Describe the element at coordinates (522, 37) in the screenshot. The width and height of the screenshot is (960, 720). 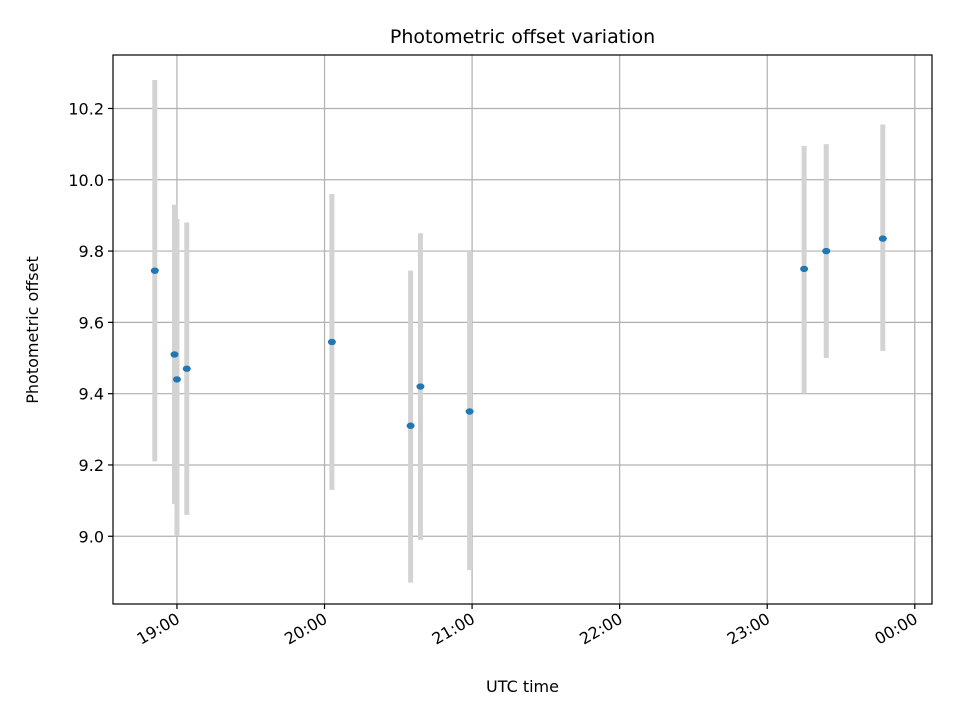
I see `chart-title: Photometric offset variation` at that location.